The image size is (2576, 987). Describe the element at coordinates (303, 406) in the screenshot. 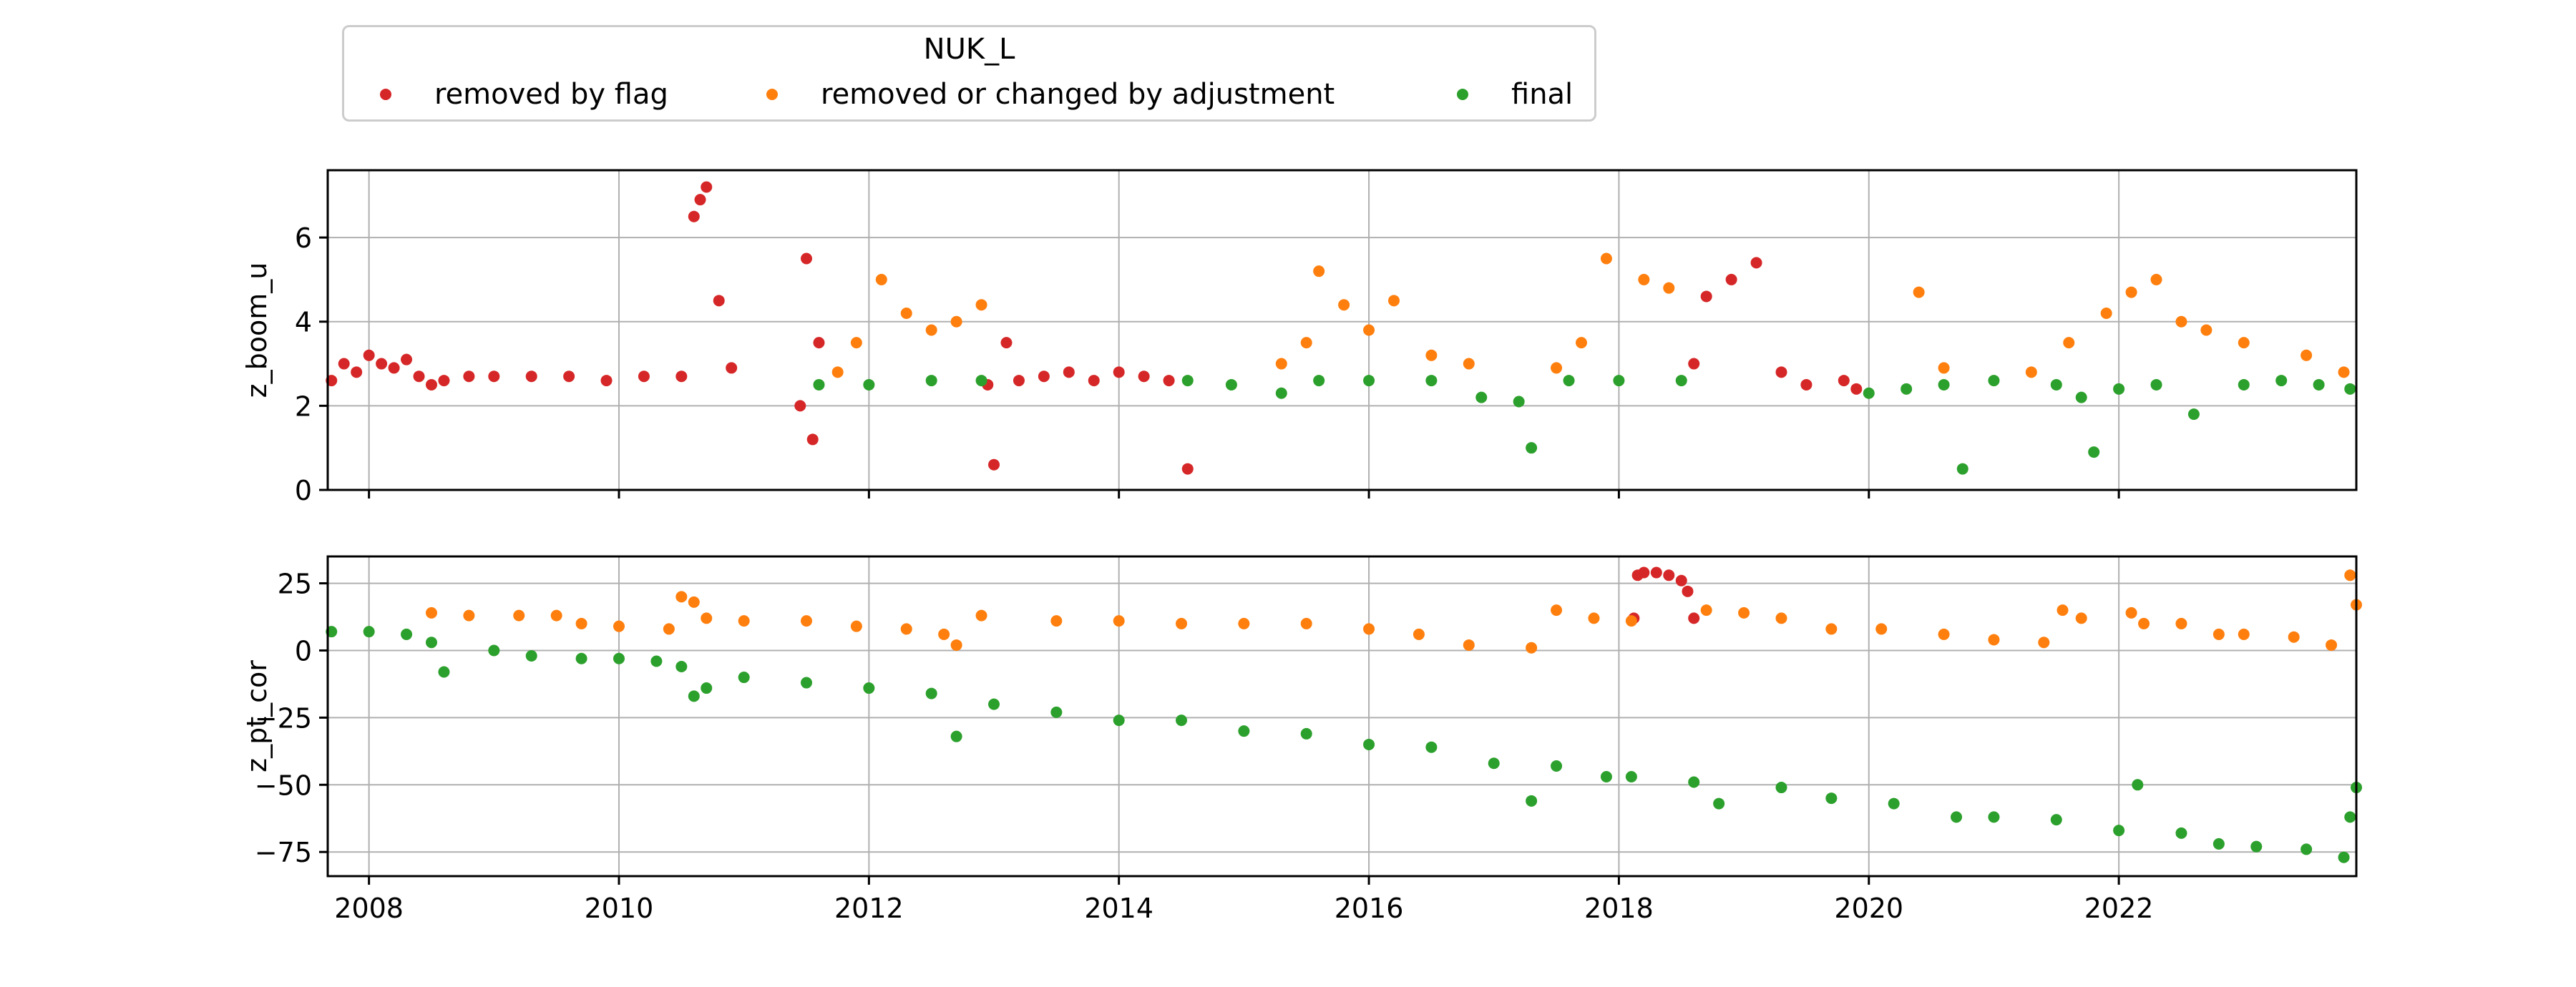

I see `y-tick-label: 2` at that location.